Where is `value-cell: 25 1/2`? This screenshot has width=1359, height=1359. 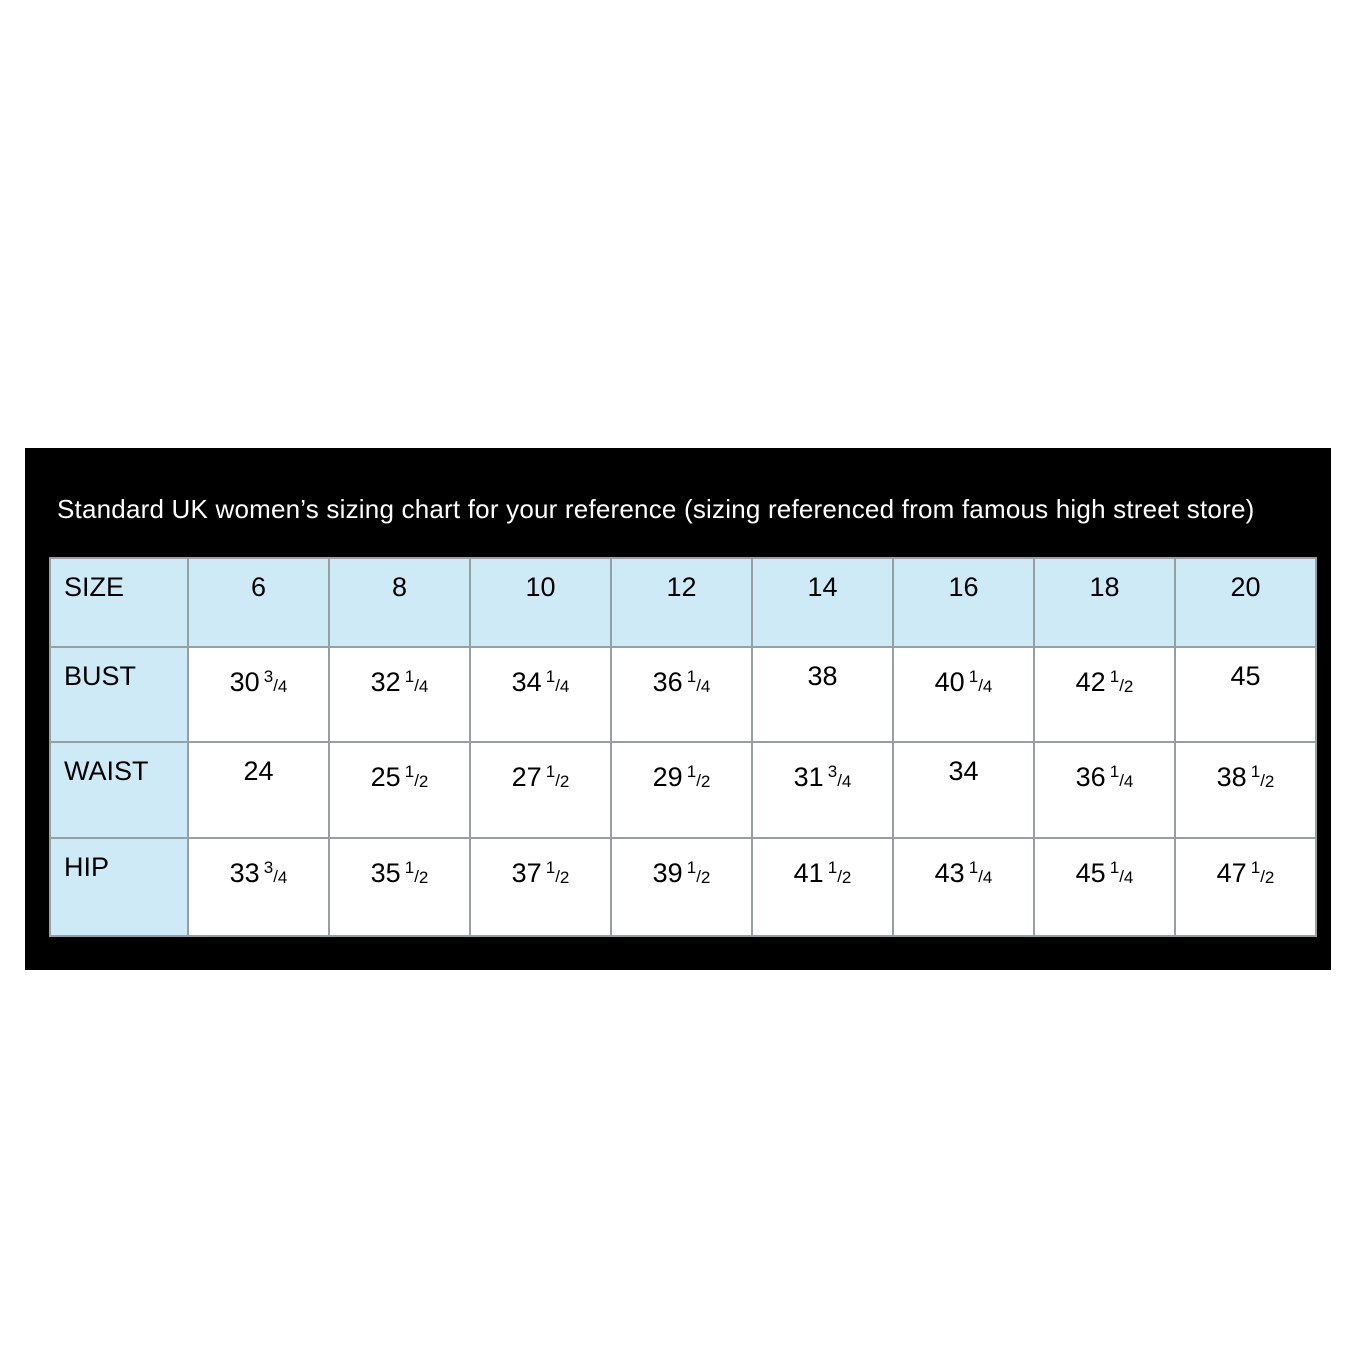 value-cell: 25 1/2 is located at coordinates (399, 790).